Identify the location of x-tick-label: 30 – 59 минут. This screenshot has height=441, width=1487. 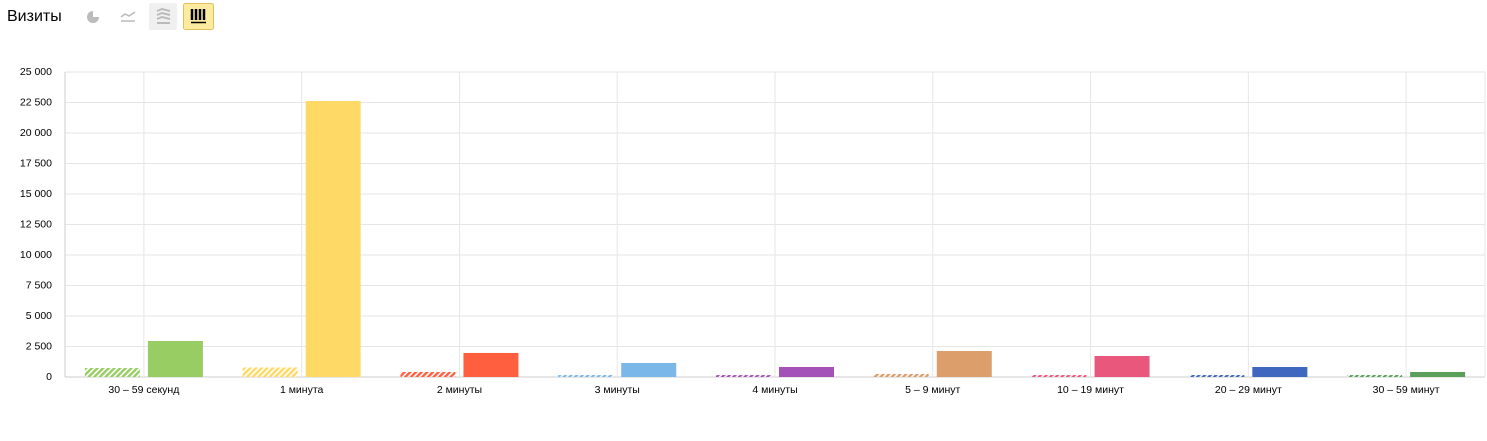
(1406, 390).